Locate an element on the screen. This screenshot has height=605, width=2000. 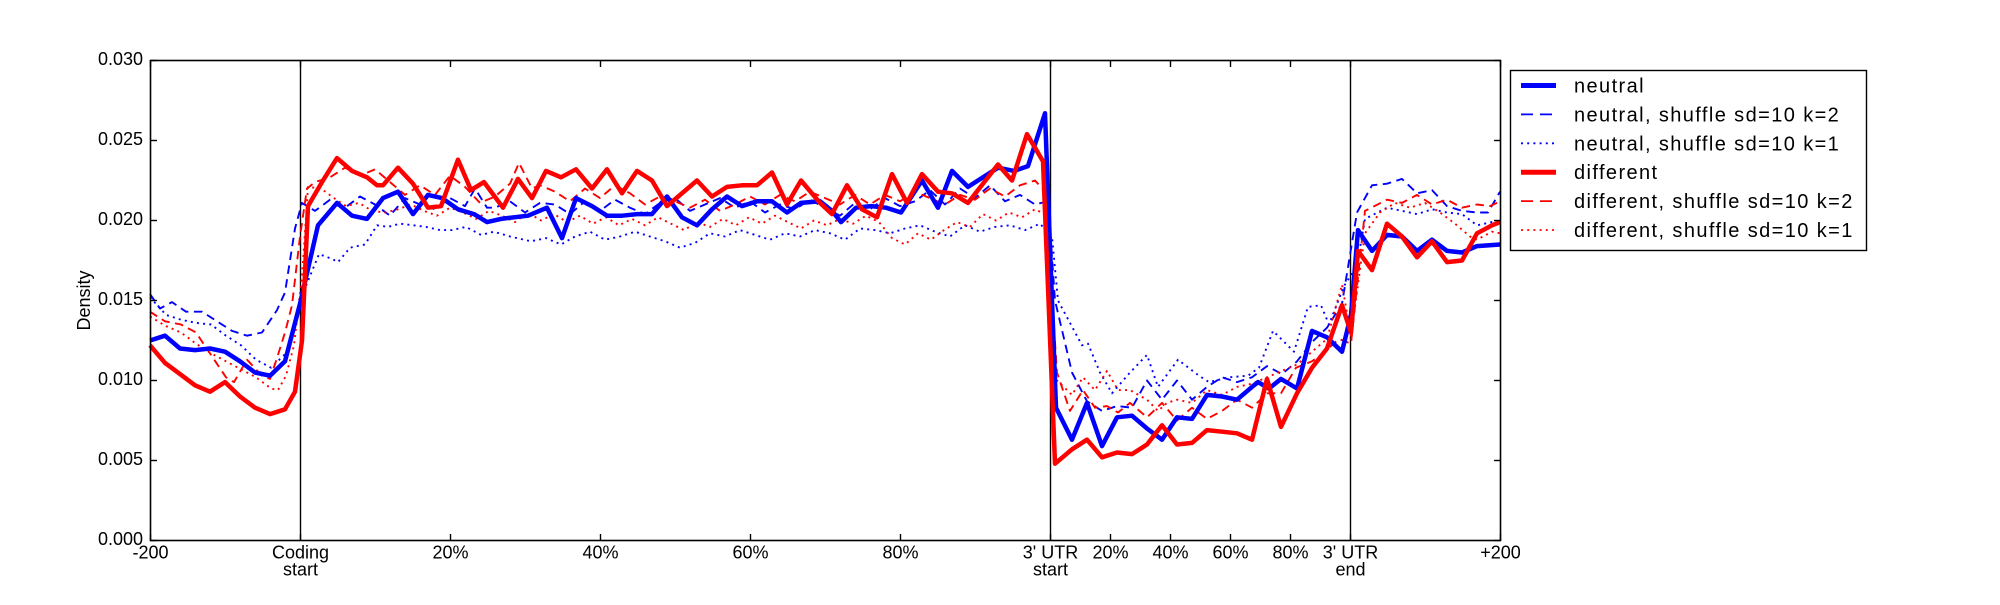
svg-text: -200 is located at coordinates (150, 553).